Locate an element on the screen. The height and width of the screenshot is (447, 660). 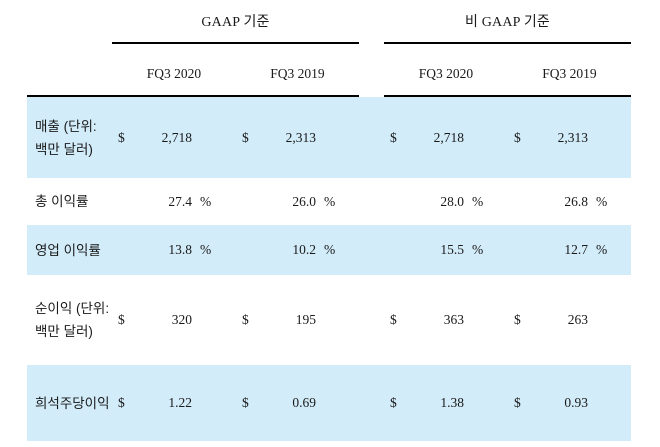
row-label: 총 이익률 is located at coordinates (62, 201).